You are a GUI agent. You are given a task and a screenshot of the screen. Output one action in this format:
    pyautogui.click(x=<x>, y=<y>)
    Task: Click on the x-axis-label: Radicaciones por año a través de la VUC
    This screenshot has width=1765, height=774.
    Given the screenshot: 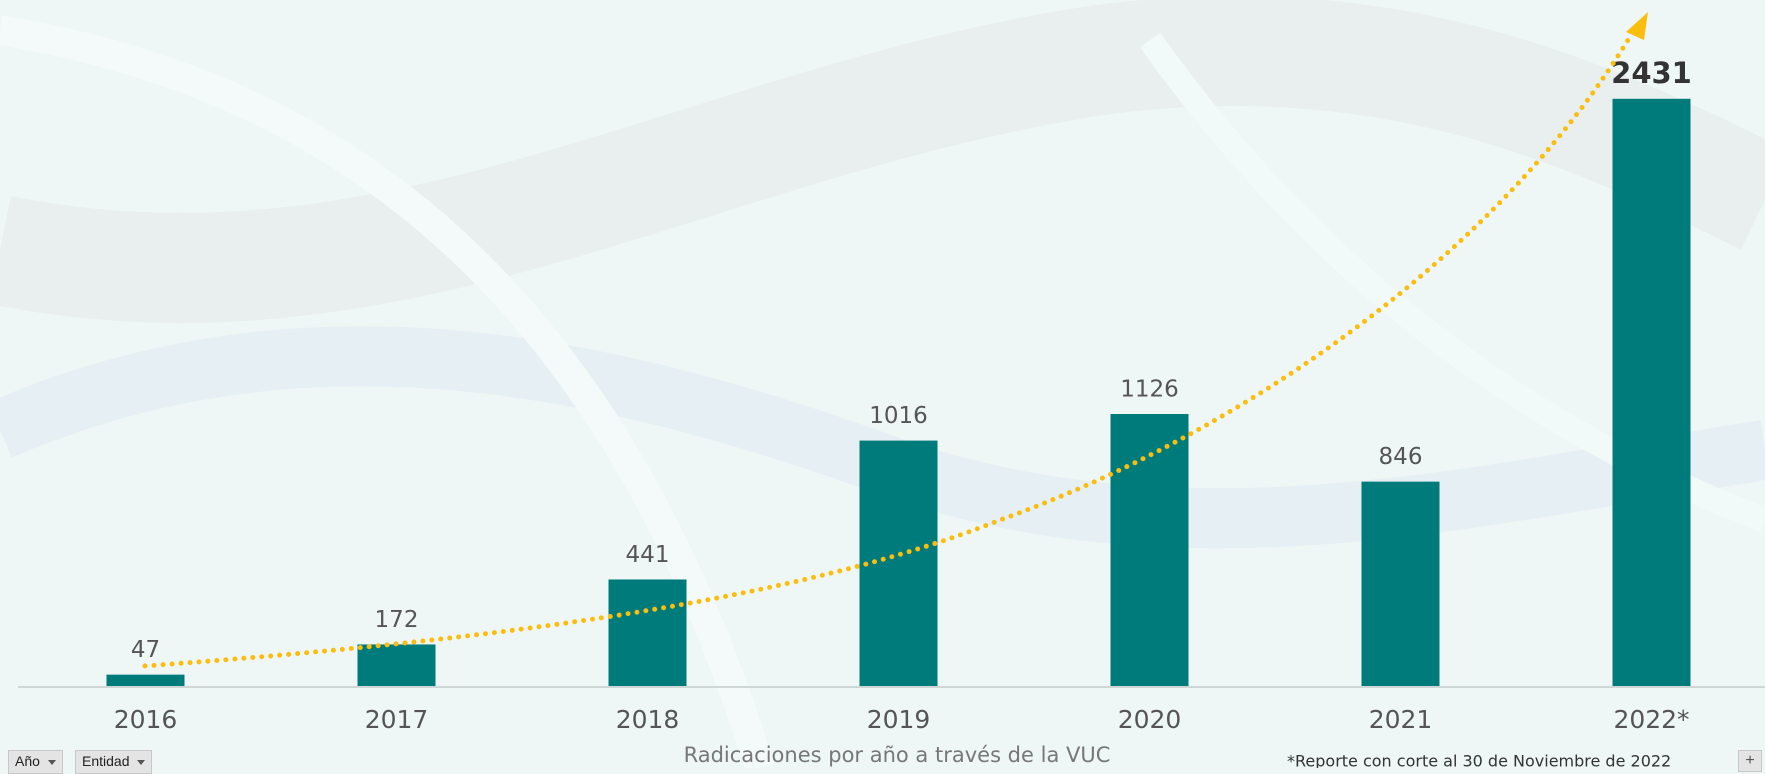 What is the action you would take?
    pyautogui.click(x=897, y=755)
    